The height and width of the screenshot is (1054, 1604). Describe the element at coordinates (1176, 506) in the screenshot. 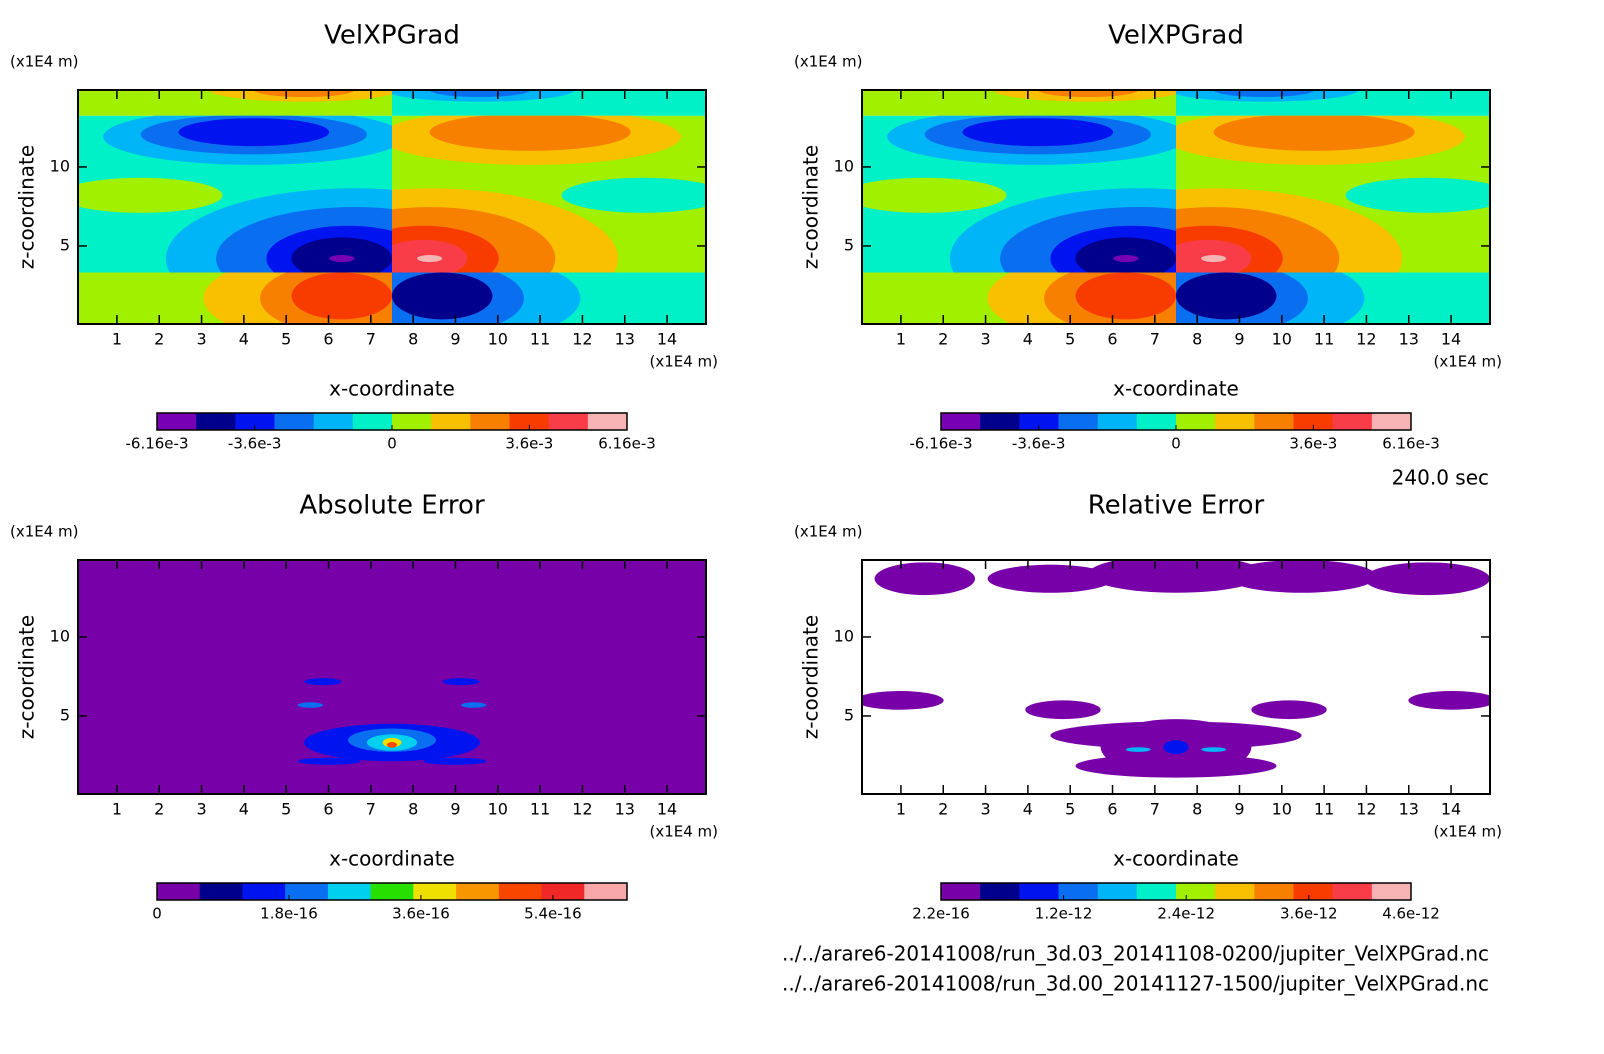

I see `chart-title: Relative Error` at that location.